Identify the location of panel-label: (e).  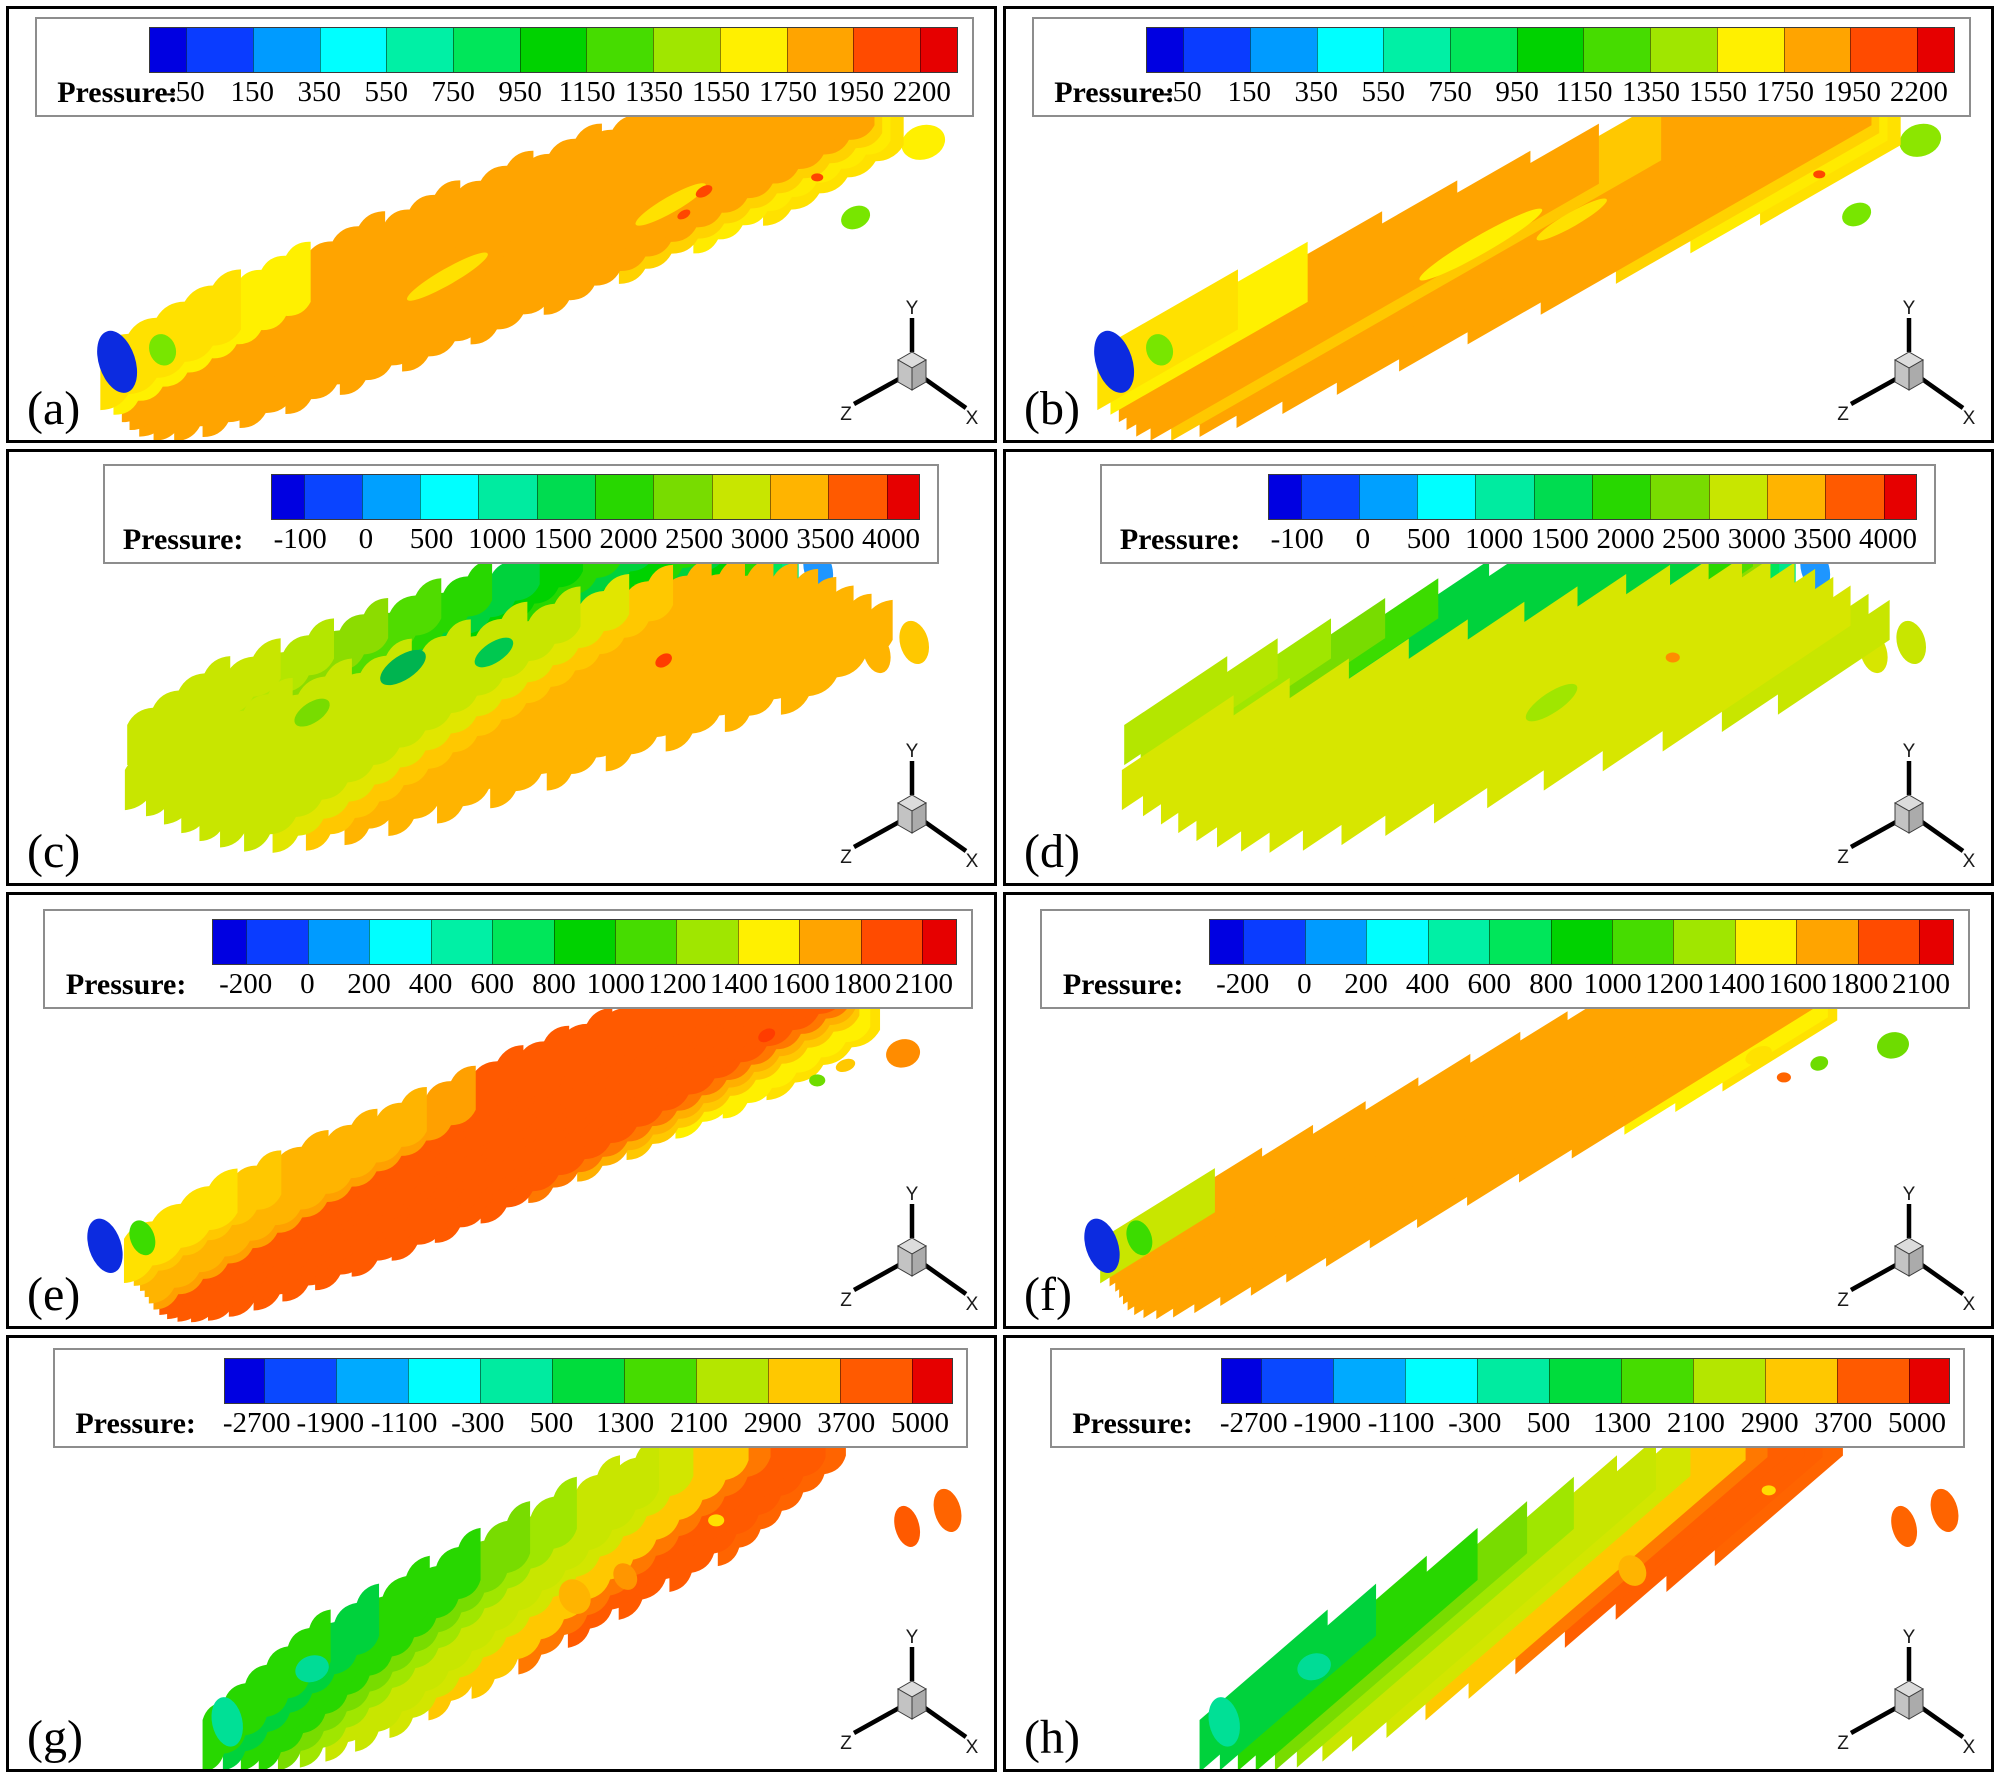
(54, 1294).